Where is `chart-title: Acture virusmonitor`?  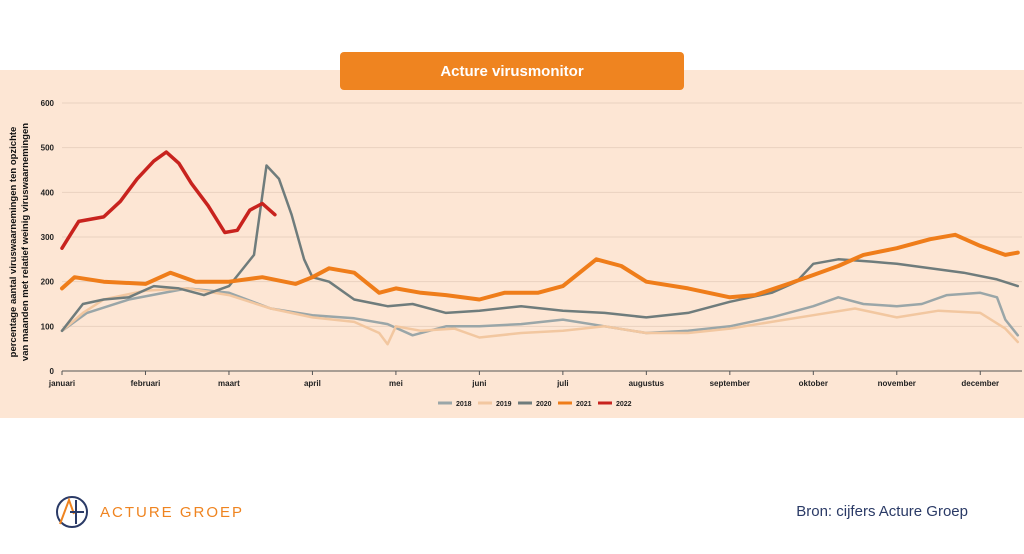 chart-title: Acture virusmonitor is located at coordinates (512, 71).